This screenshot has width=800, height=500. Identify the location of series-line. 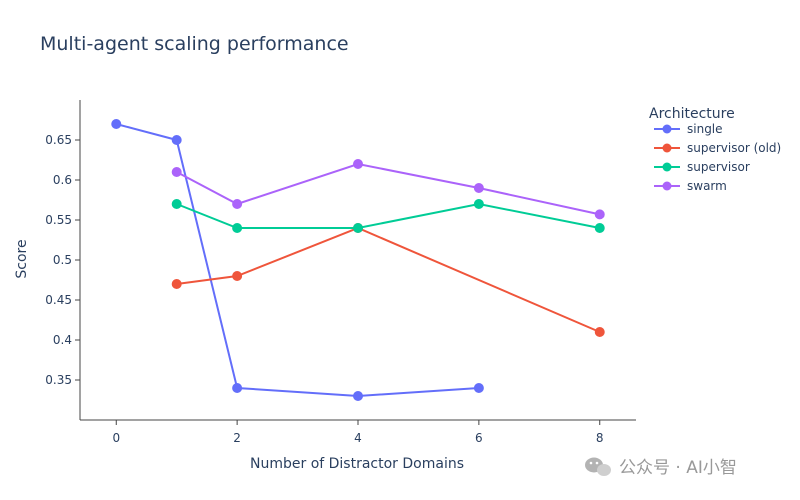
(388, 279).